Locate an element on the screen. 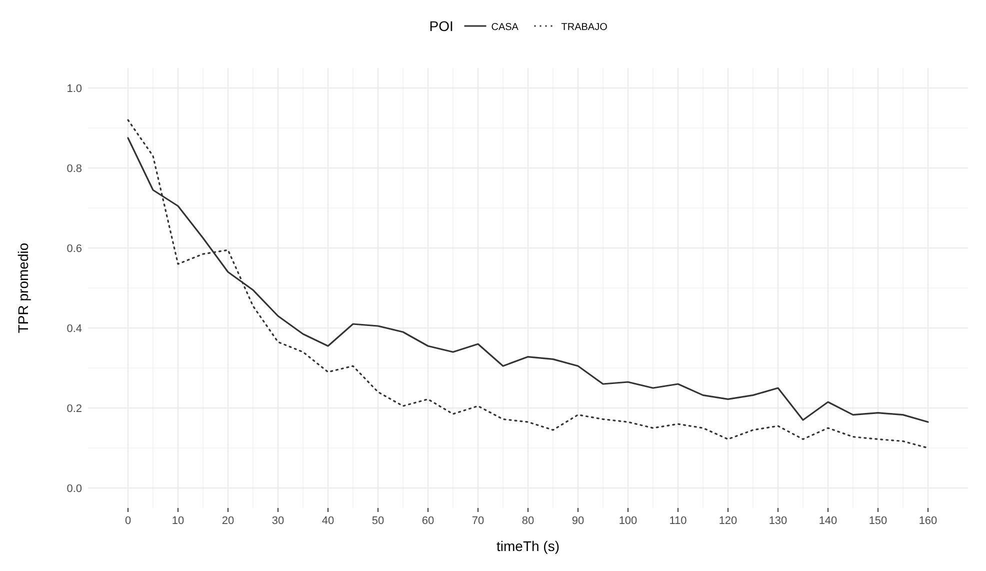  x-tick-label: 70 is located at coordinates (478, 521).